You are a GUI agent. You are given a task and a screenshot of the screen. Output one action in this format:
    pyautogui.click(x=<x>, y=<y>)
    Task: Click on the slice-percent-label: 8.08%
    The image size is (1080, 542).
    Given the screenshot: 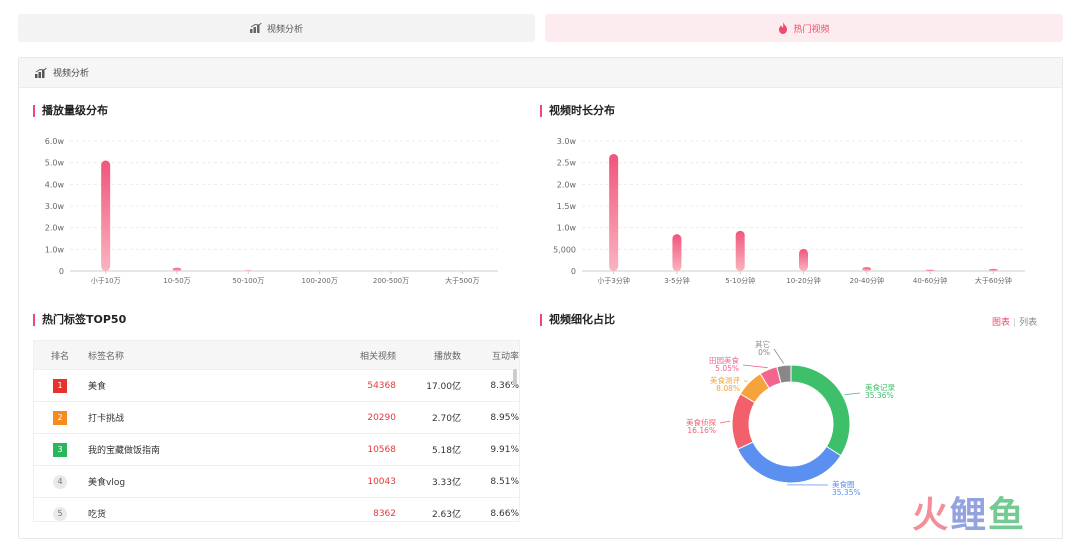 What is the action you would take?
    pyautogui.click(x=728, y=388)
    